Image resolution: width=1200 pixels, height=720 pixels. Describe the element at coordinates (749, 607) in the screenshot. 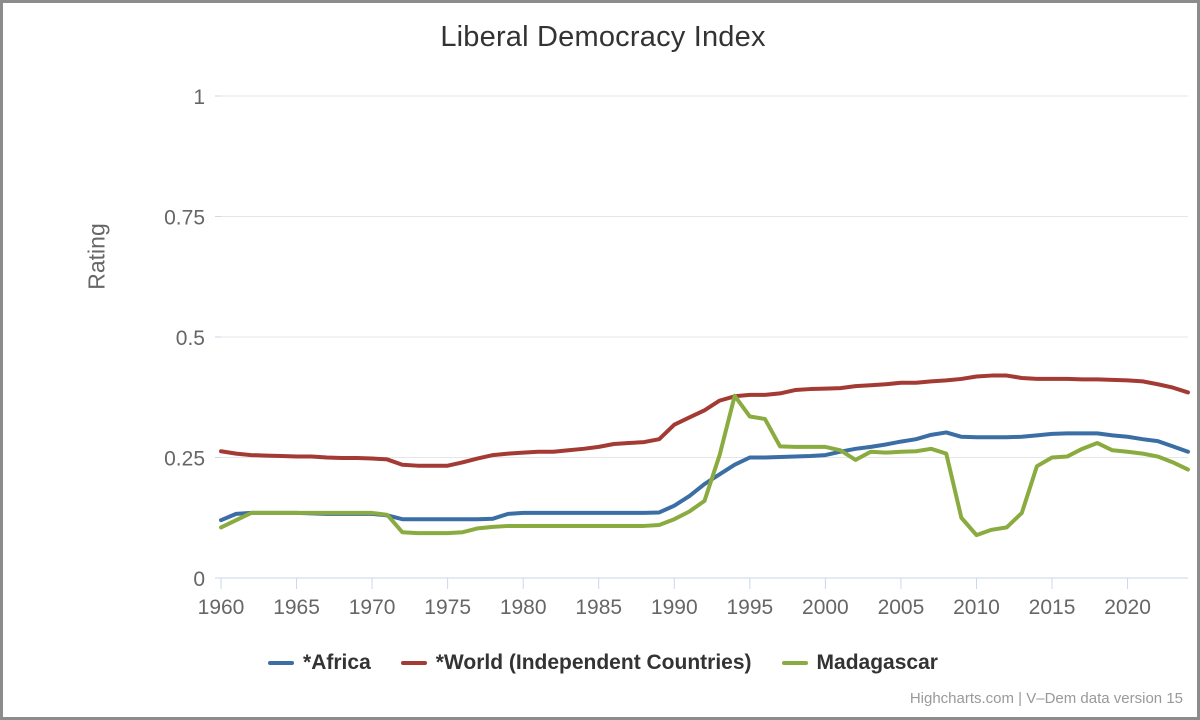

I see `x-tick-label: 1995` at that location.